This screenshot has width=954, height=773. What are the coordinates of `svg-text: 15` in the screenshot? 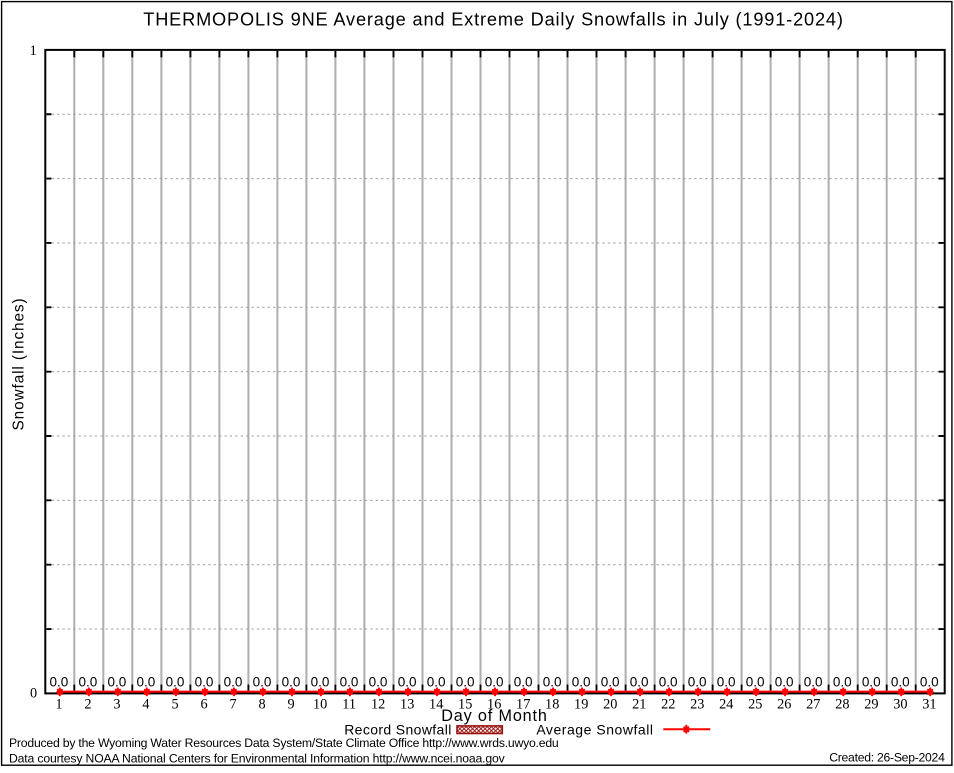 It's located at (465, 705).